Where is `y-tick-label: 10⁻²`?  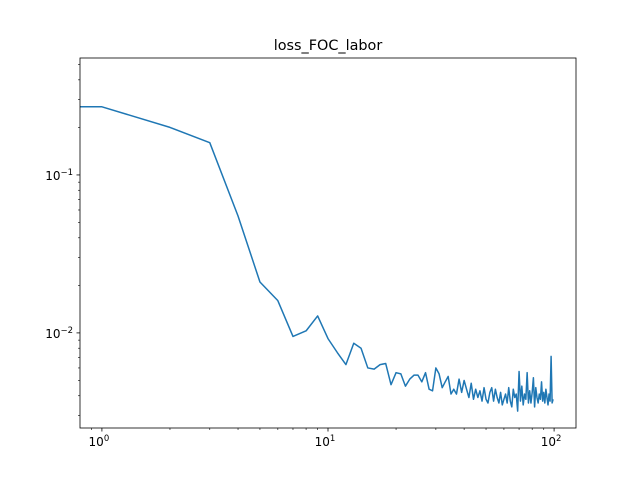 y-tick-label: 10⁻² is located at coordinates (59, 333).